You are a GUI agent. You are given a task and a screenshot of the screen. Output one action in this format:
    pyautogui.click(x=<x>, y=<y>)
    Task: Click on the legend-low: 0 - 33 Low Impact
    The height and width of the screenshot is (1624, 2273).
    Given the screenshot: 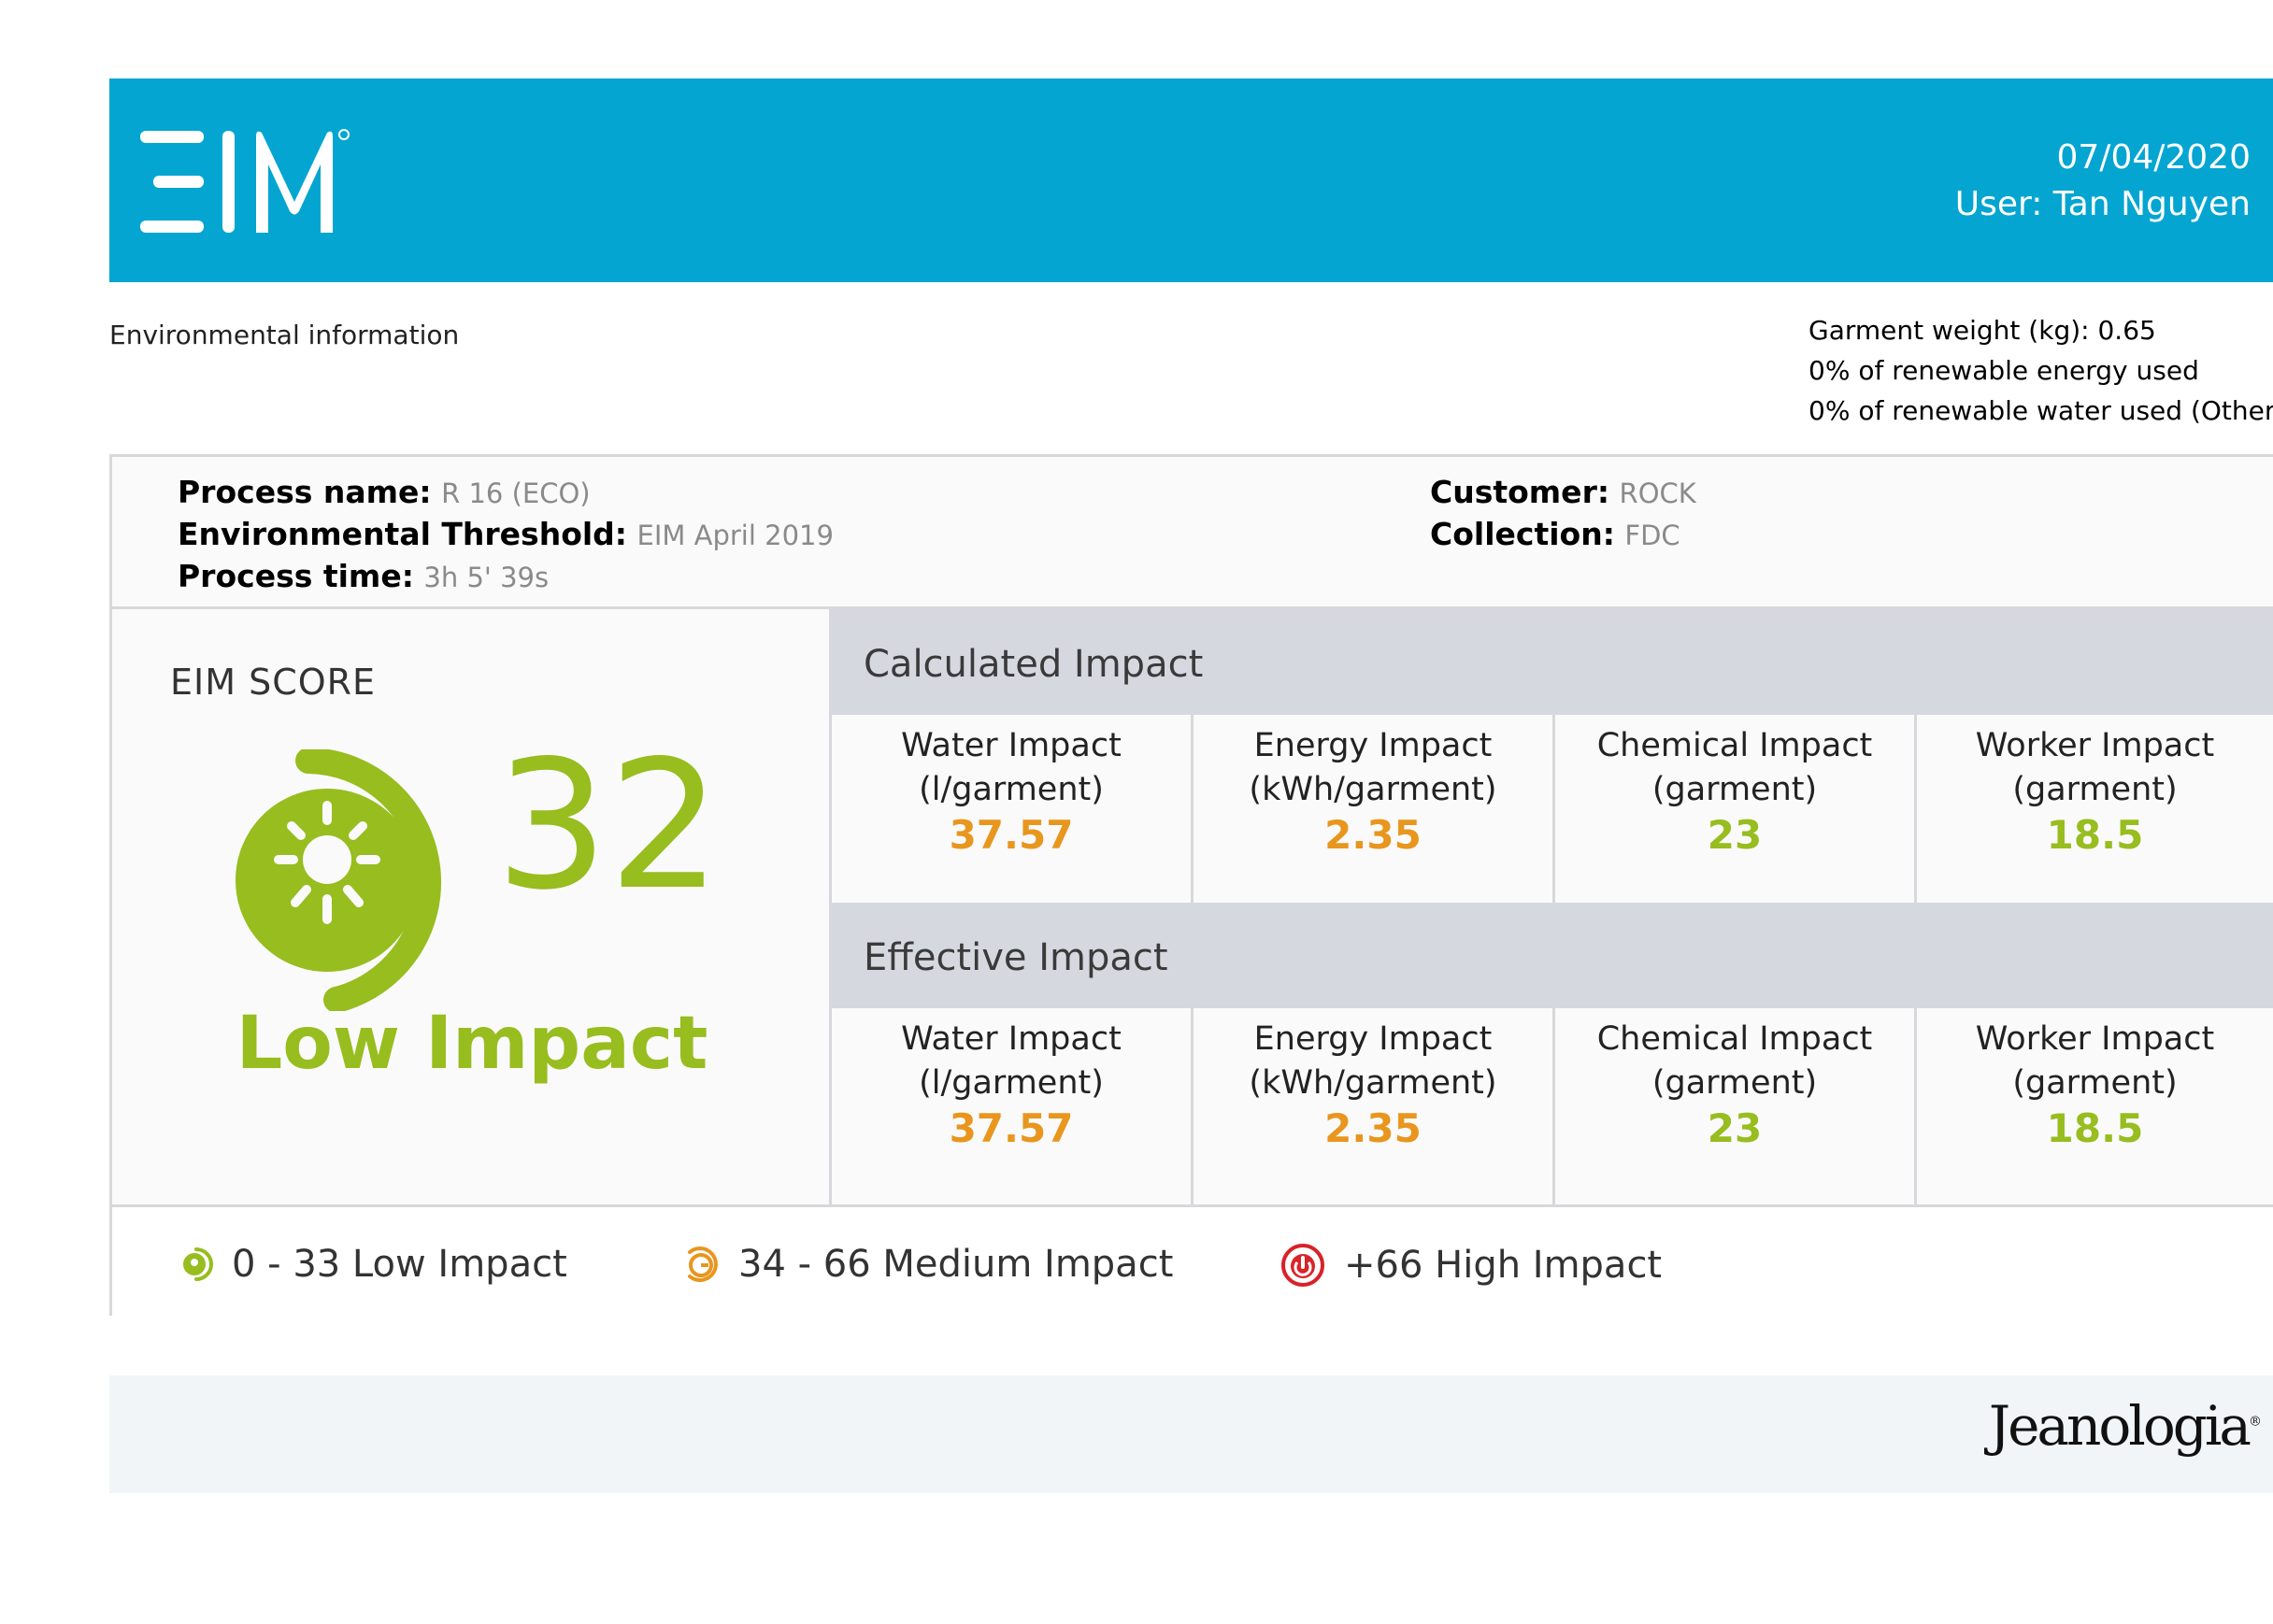 What is the action you would take?
    pyautogui.click(x=372, y=1264)
    